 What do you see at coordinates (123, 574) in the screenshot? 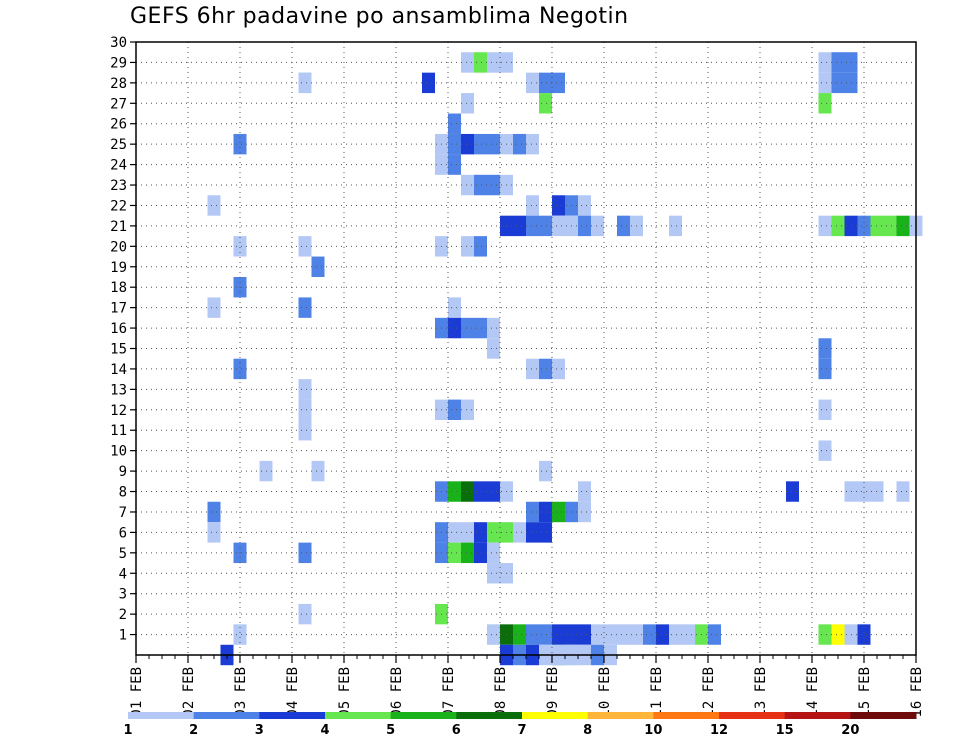
I see `y-tick-label: 4` at bounding box center [123, 574].